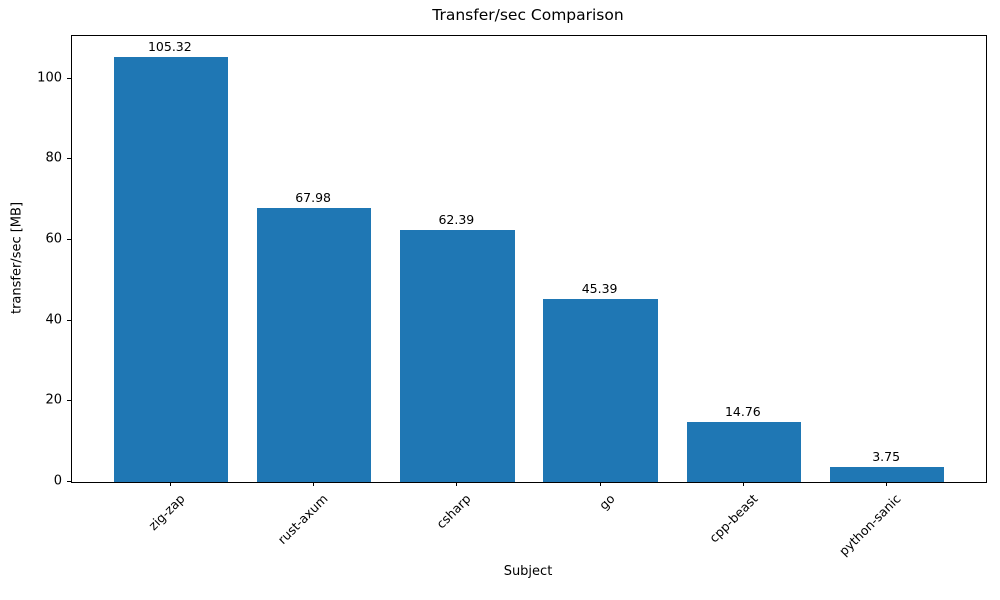 This screenshot has height=600, width=1000. What do you see at coordinates (171, 269) in the screenshot?
I see `bar-zig-zap` at bounding box center [171, 269].